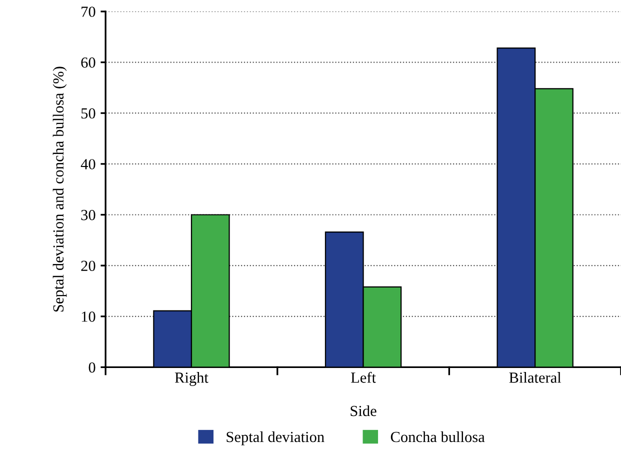 The image size is (621, 459). What do you see at coordinates (363, 377) in the screenshot?
I see `x-tick-label: Left` at bounding box center [363, 377].